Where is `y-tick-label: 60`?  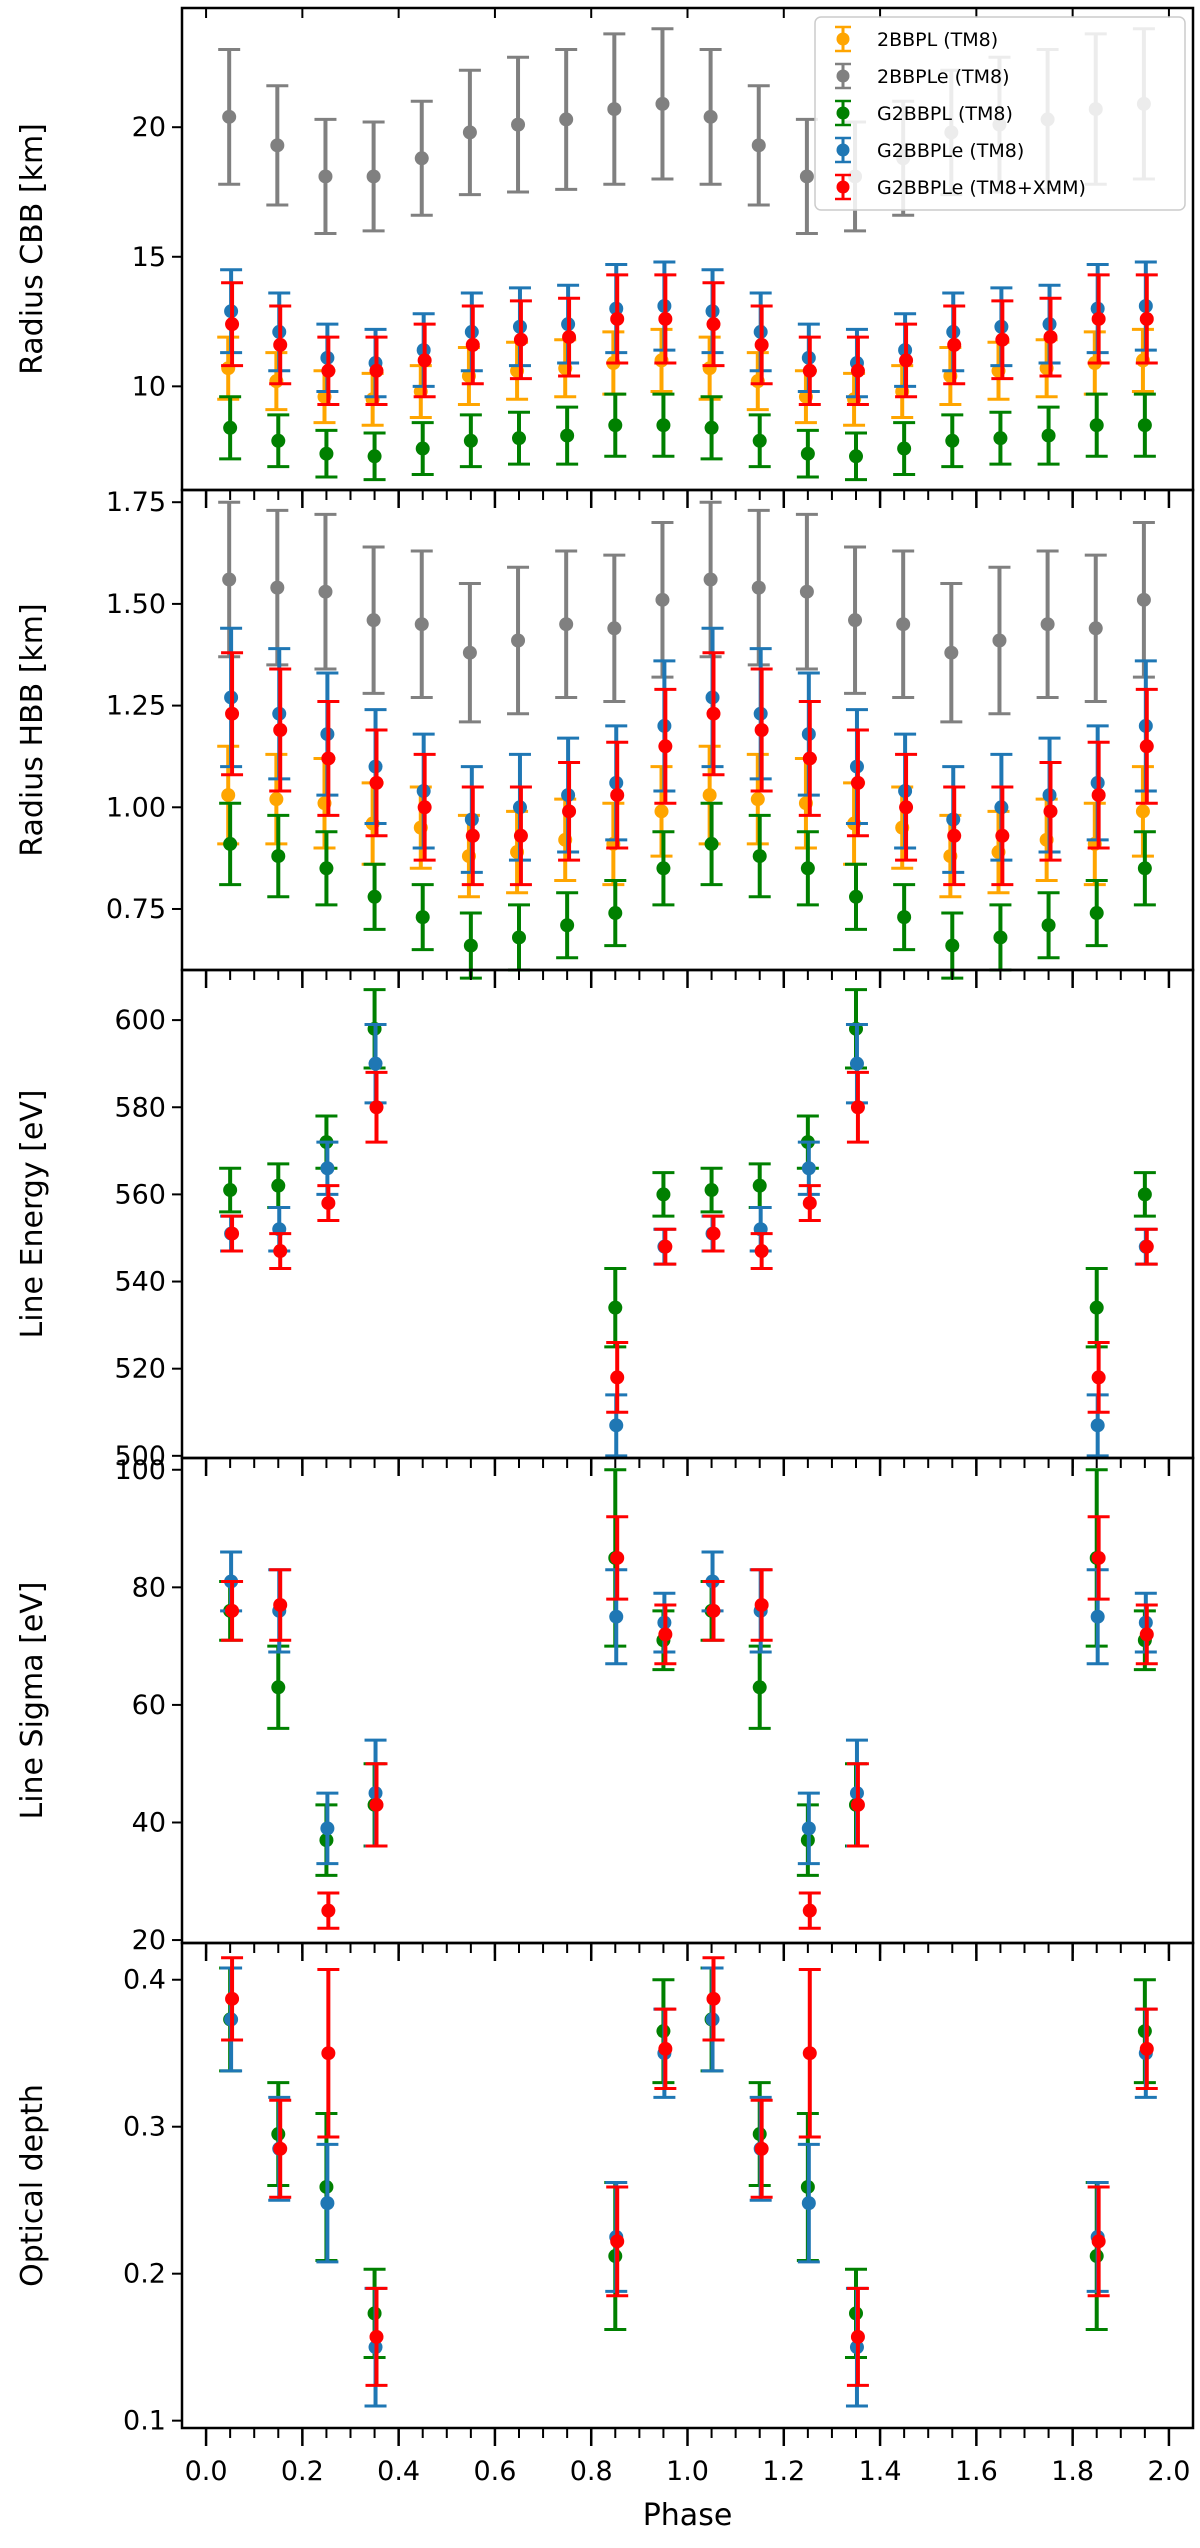
y-tick-label: 60 is located at coordinates (149, 1705).